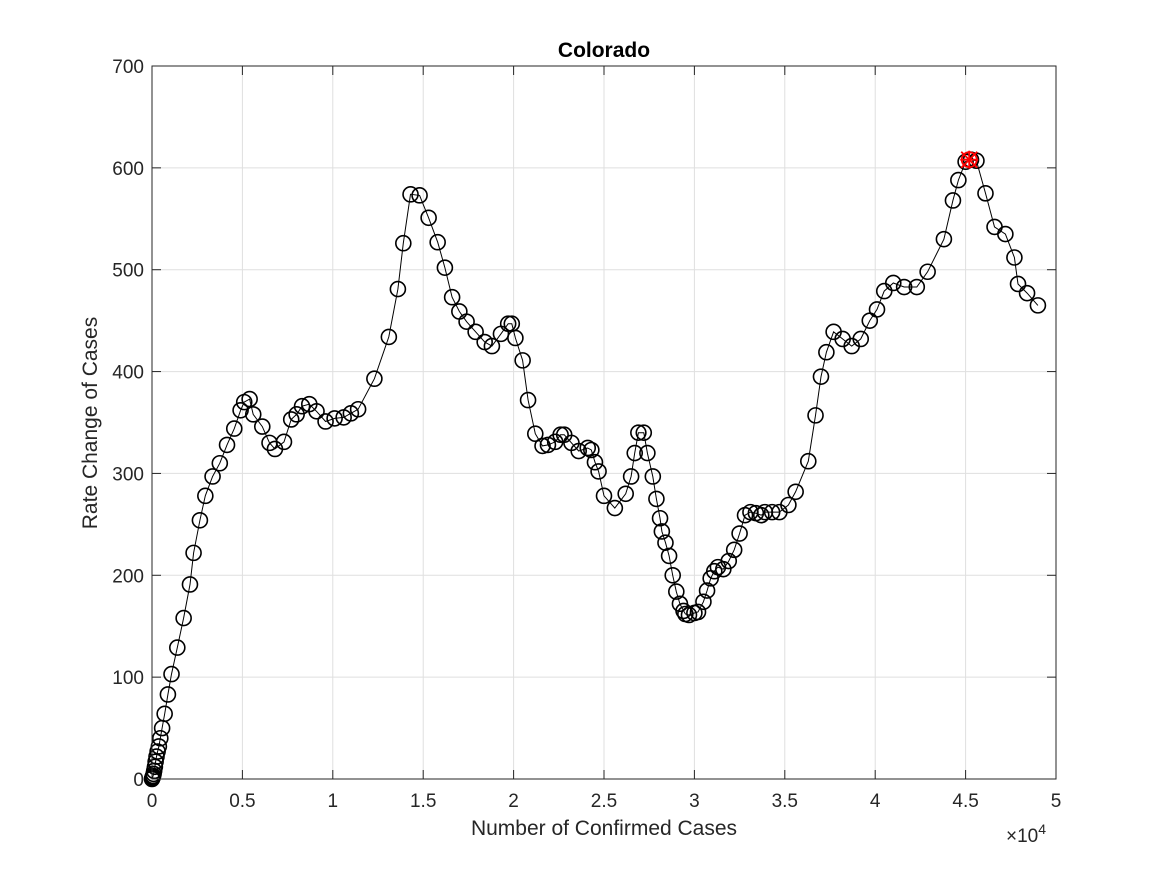  I want to click on x-tick-label: 2.5, so click(604, 801).